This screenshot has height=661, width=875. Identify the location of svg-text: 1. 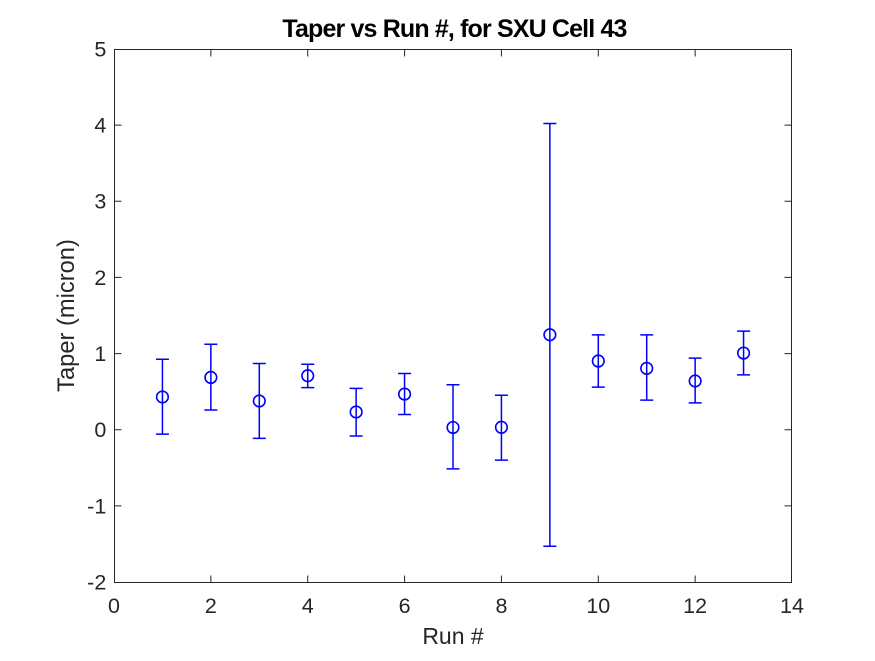
(100, 354).